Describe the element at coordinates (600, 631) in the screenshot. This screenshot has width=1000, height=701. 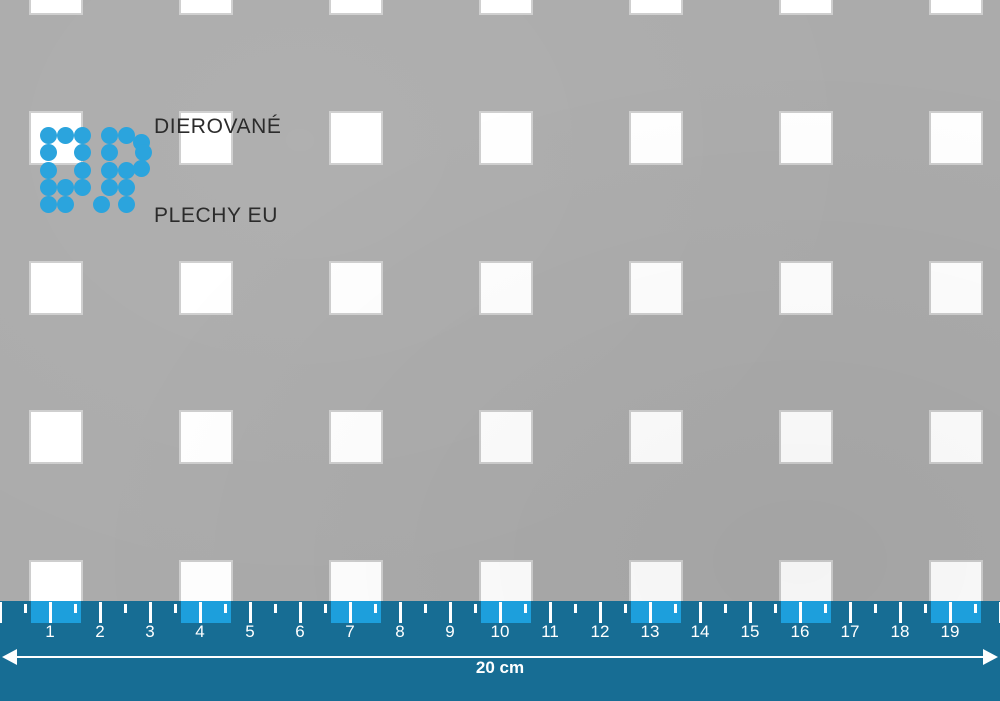
I see `ruler-number-label: 12` at that location.